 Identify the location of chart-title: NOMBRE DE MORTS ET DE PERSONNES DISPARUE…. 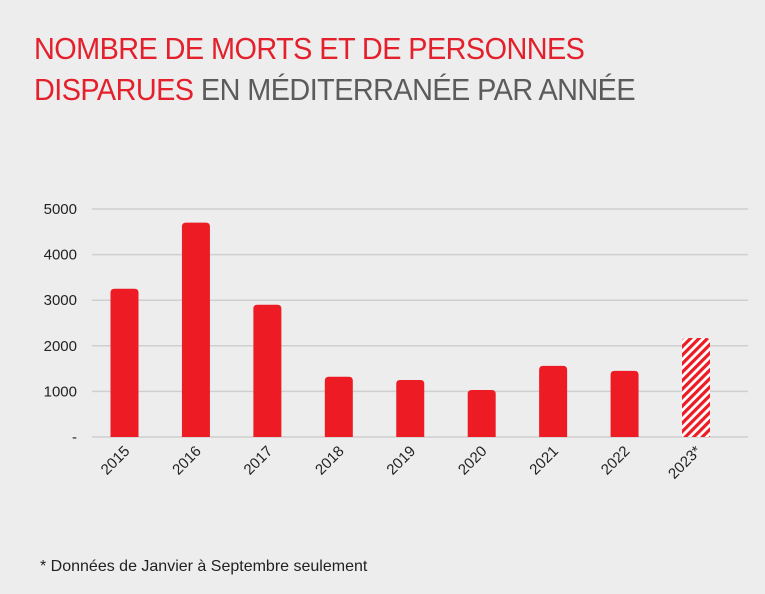
(369, 69).